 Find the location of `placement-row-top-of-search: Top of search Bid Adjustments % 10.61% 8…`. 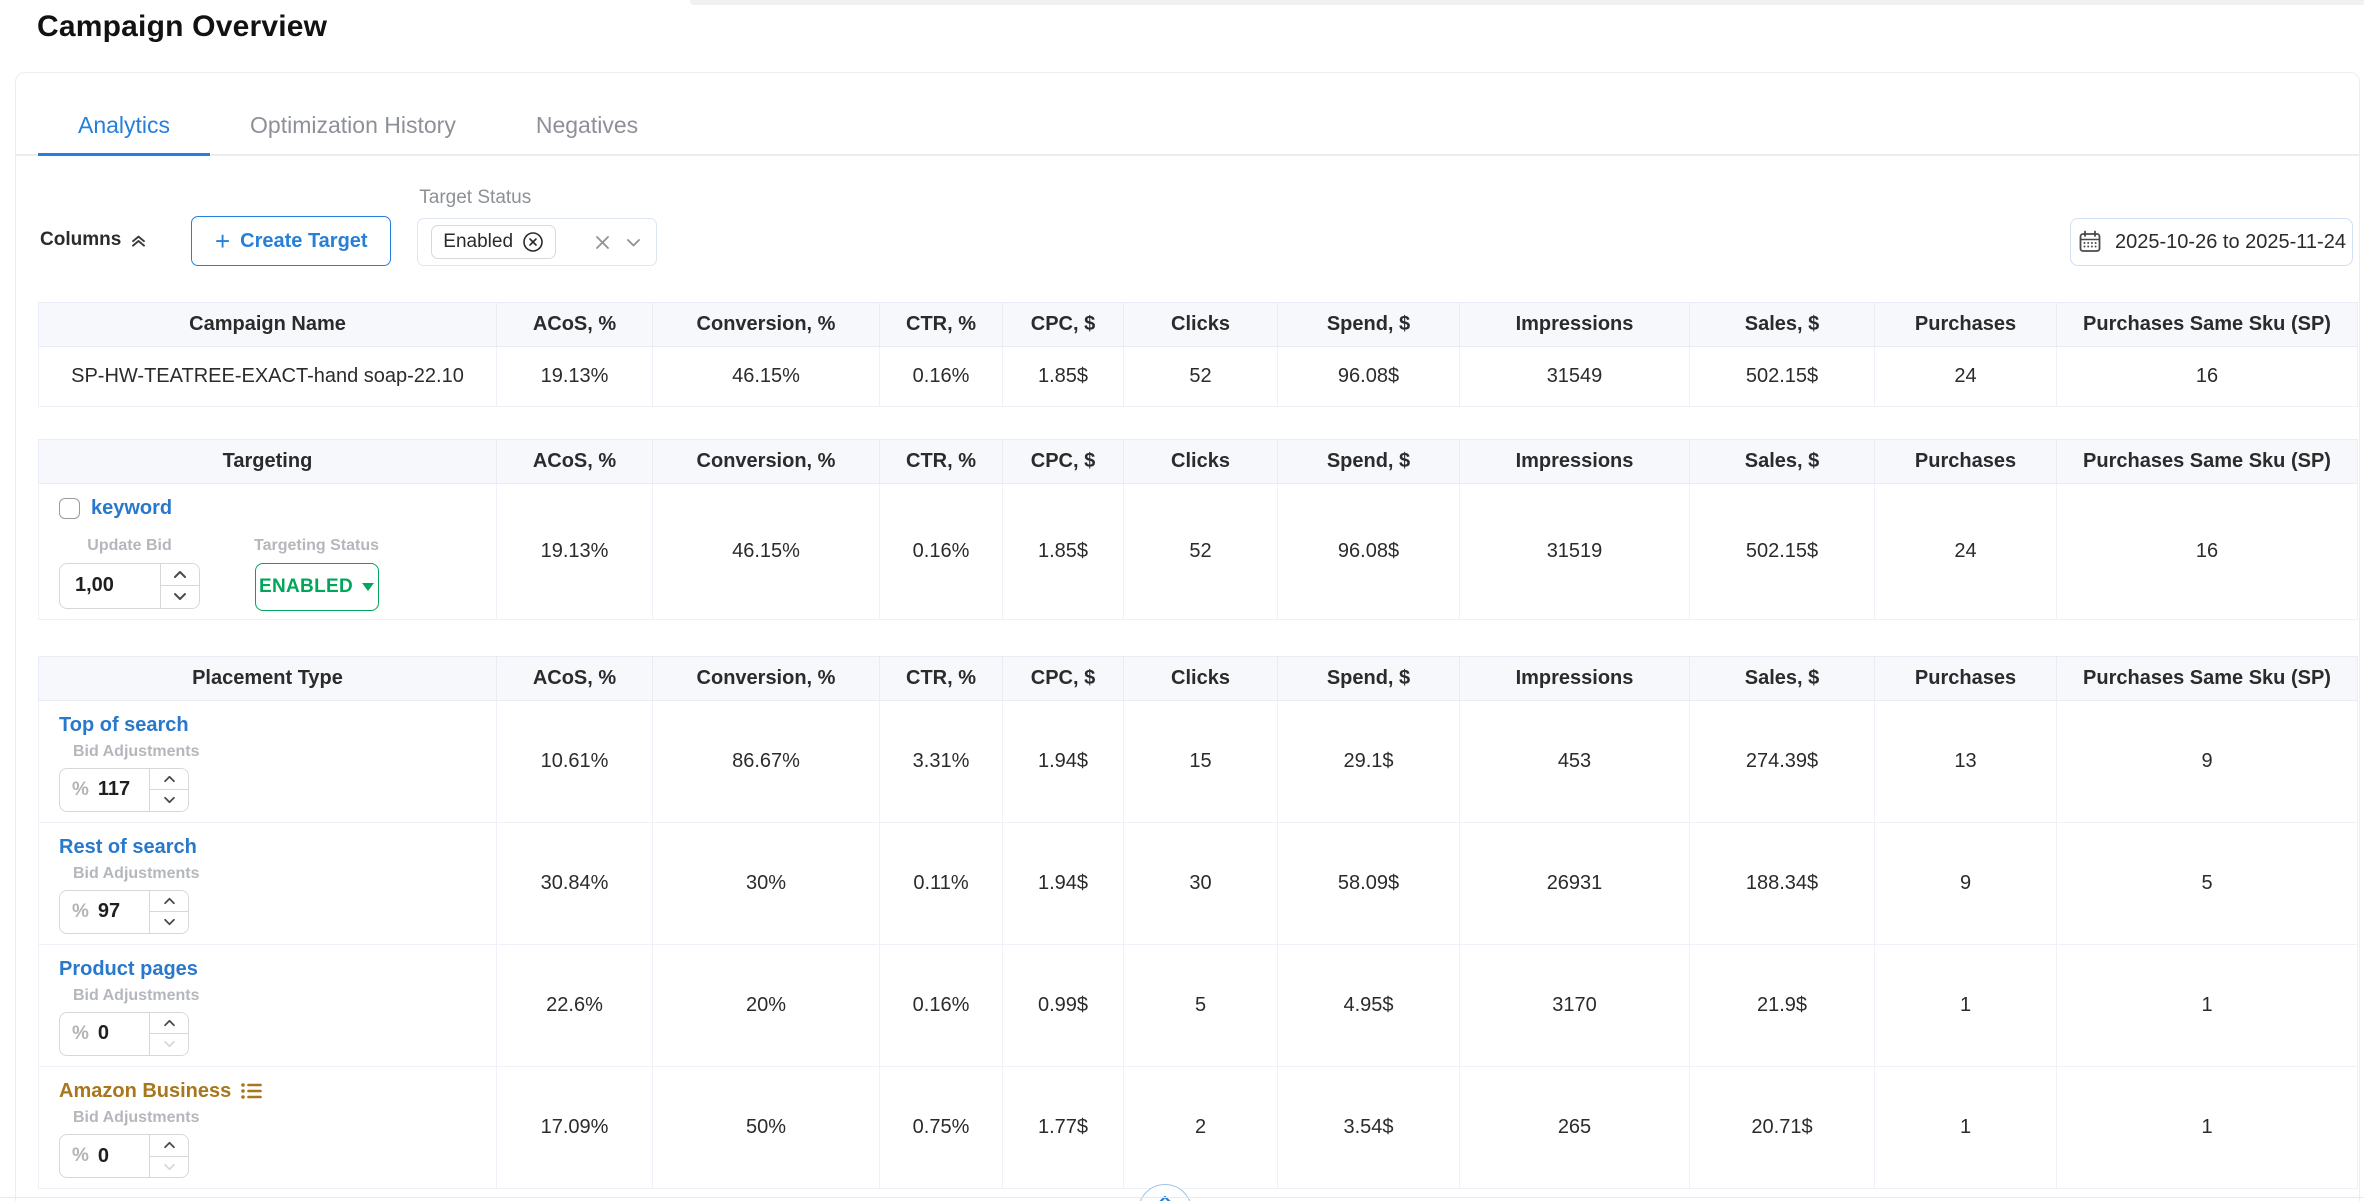

placement-row-top-of-search: Top of search Bid Adjustments % 10.61% 8… is located at coordinates (1198, 761).